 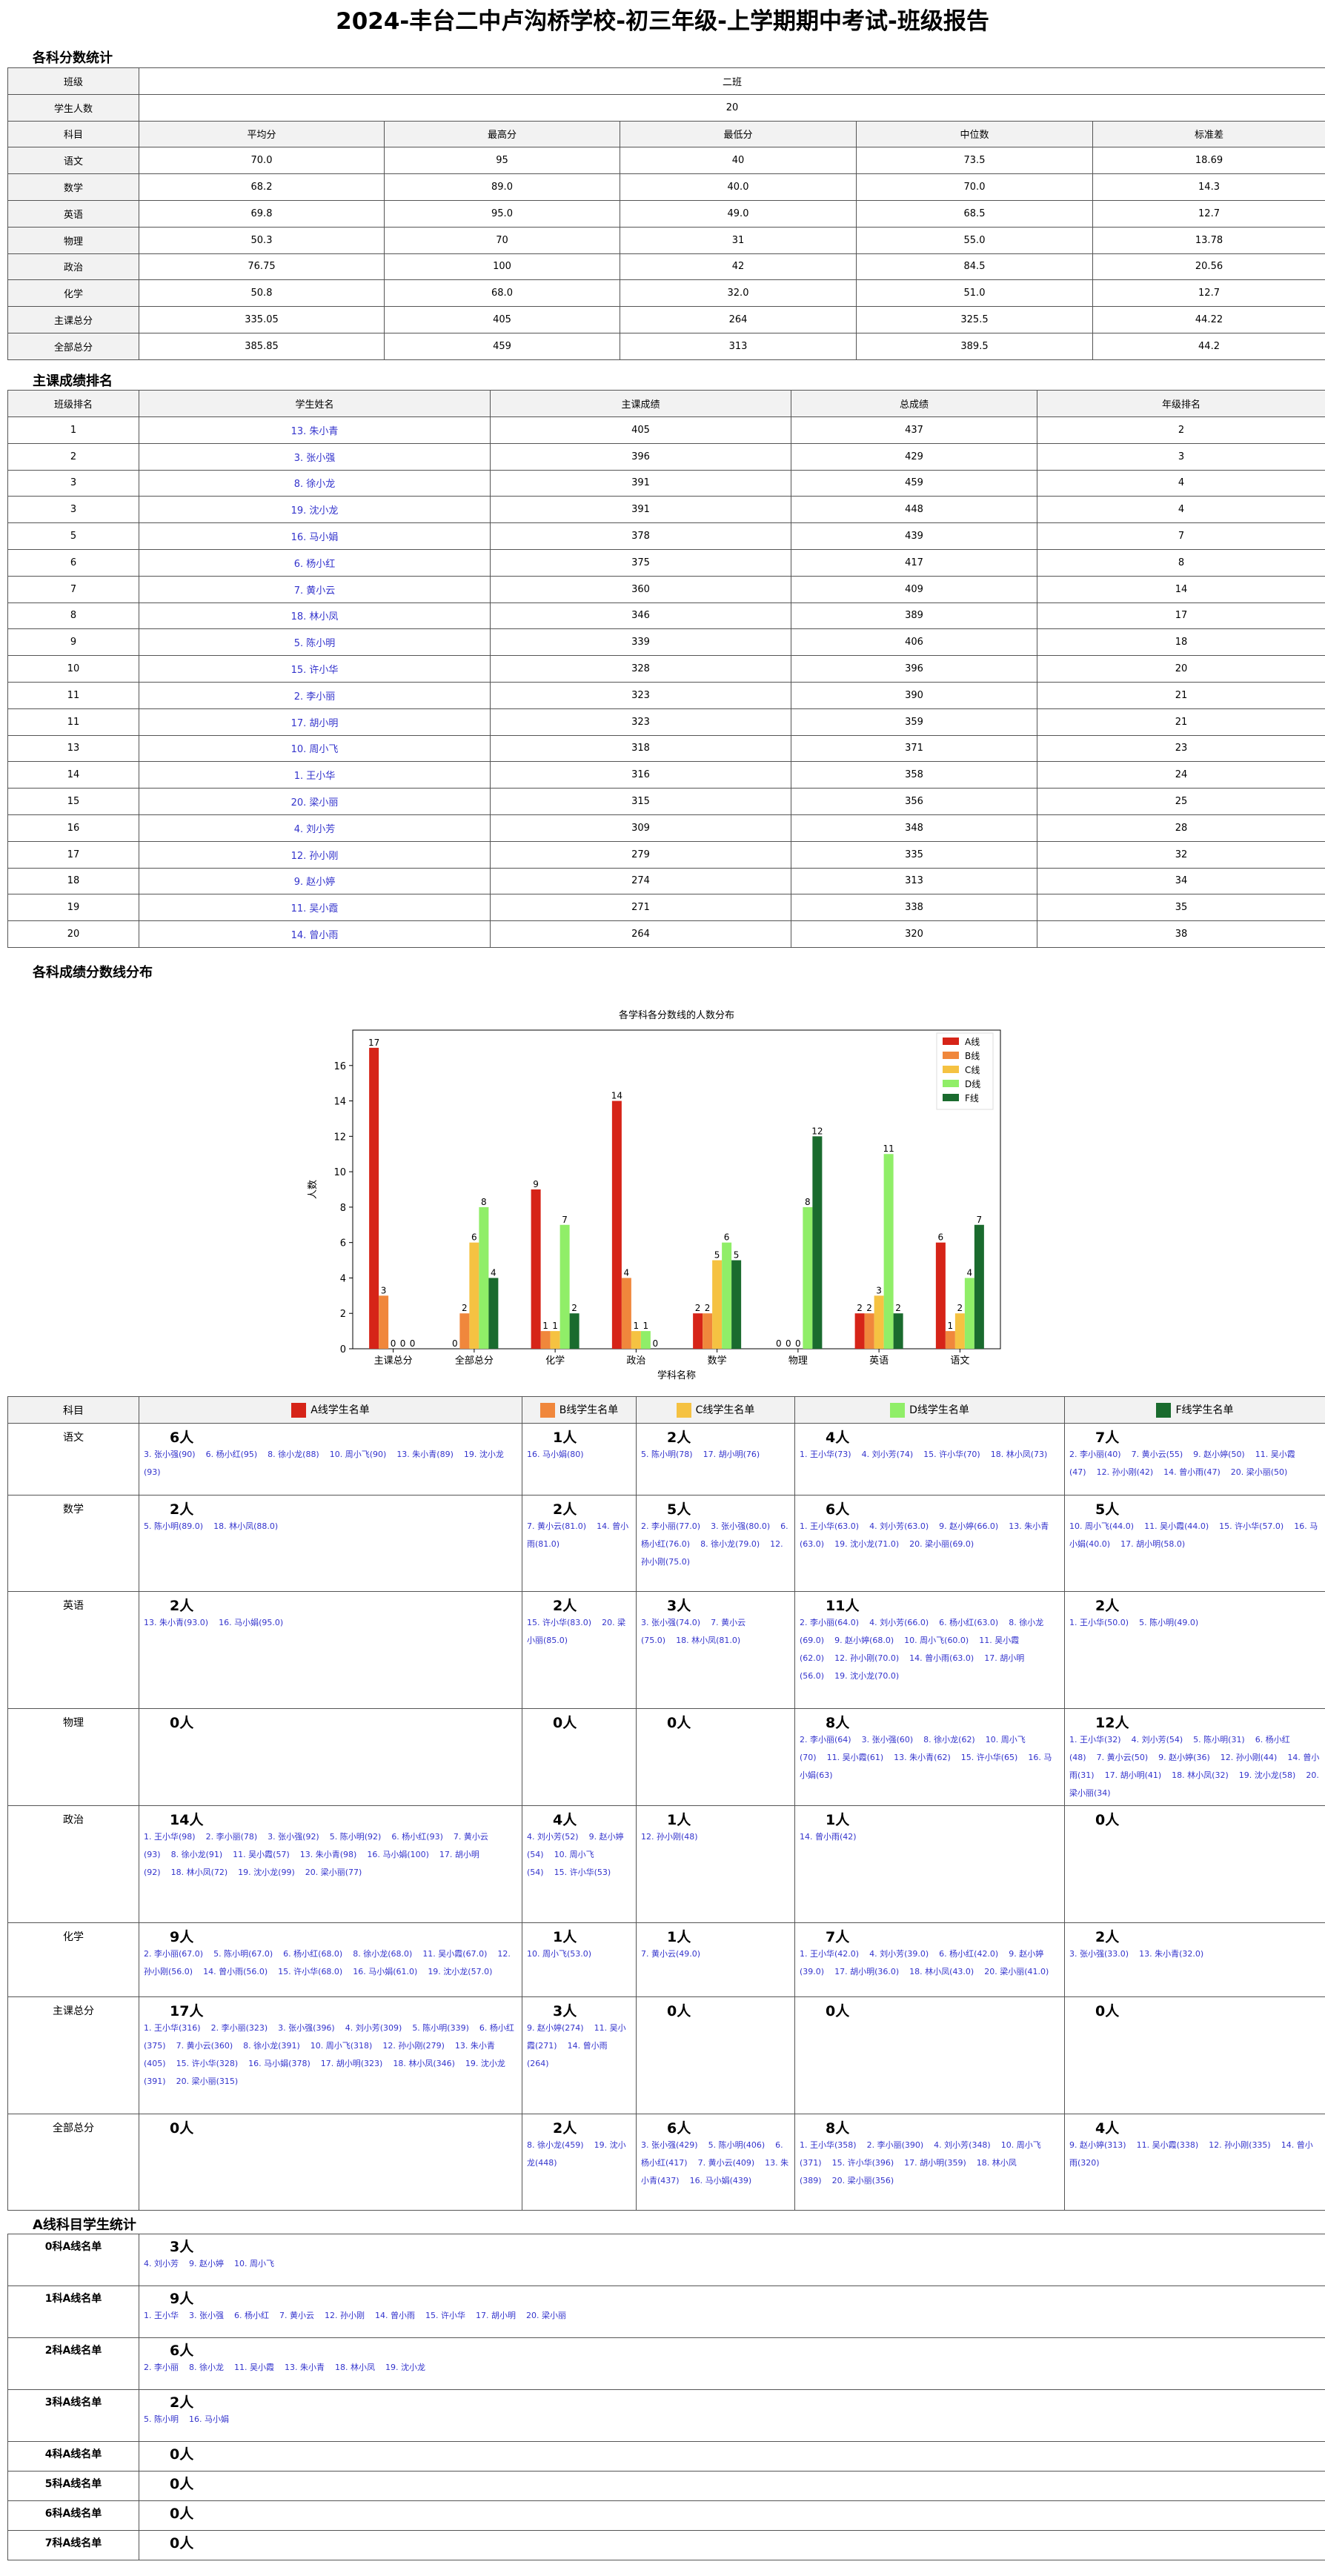 What do you see at coordinates (93, 973) in the screenshot?
I see `section-title-dist: 各科成绩分数线分布` at bounding box center [93, 973].